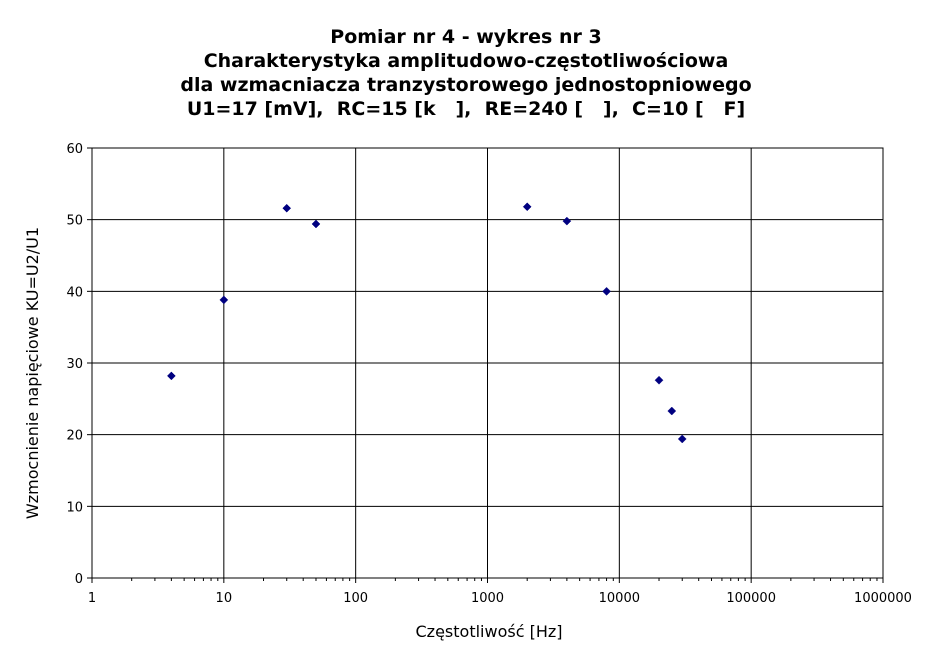 This screenshot has height=661, width=934. I want to click on y-tick-label: 10, so click(74, 507).